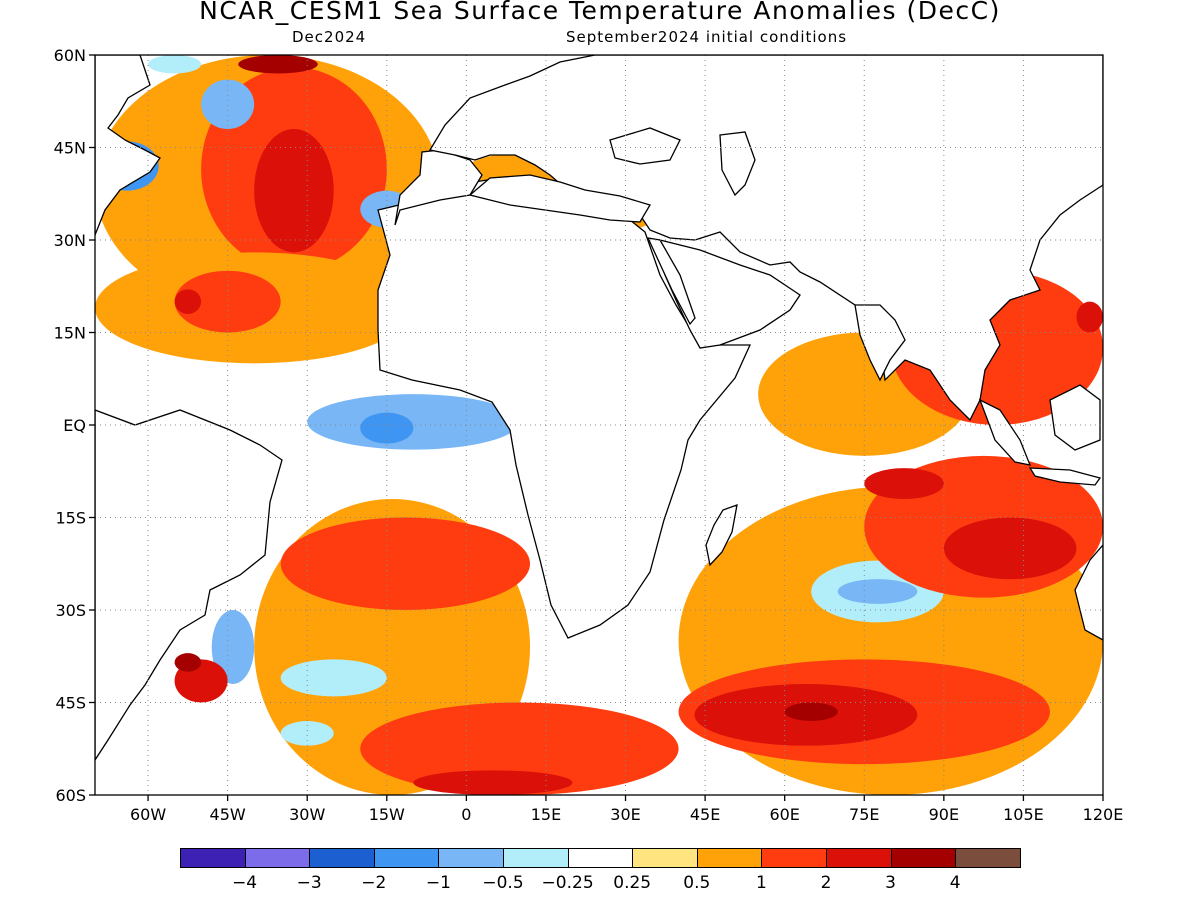 This screenshot has width=1200, height=900. What do you see at coordinates (70, 148) in the screenshot?
I see `lat-label: 45N` at bounding box center [70, 148].